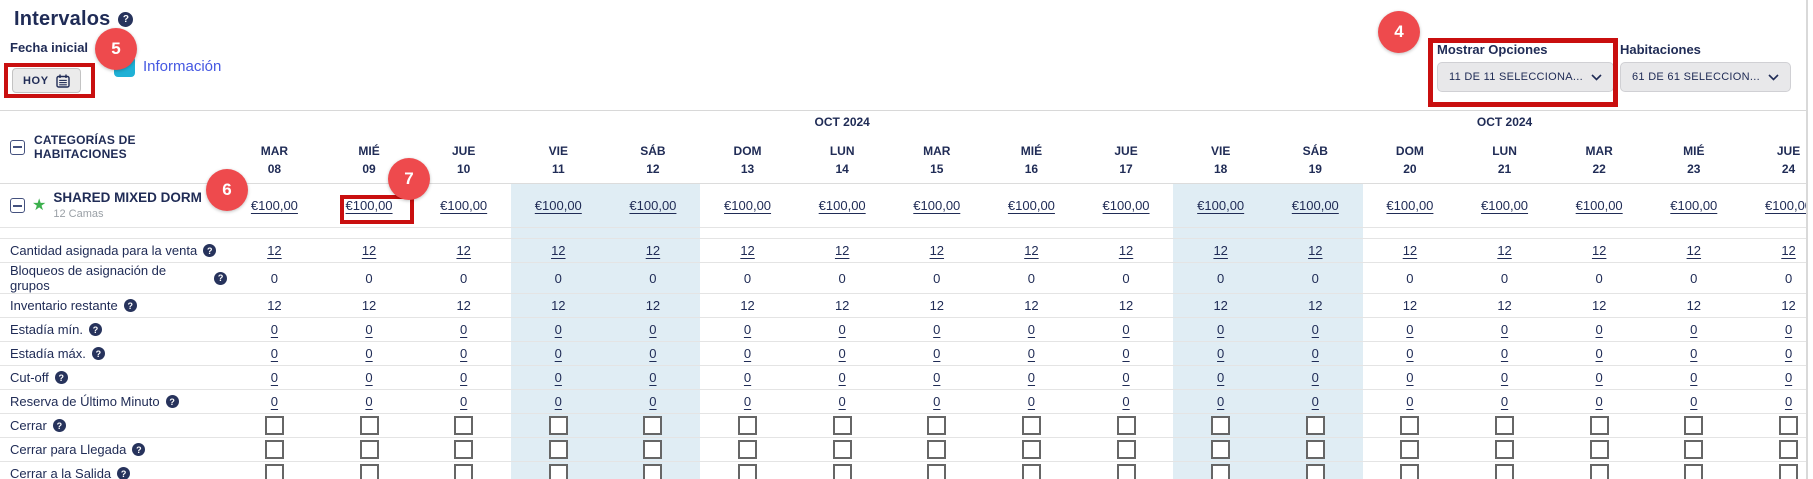  What do you see at coordinates (17, 205) in the screenshot?
I see `collapse-category-icon` at bounding box center [17, 205].